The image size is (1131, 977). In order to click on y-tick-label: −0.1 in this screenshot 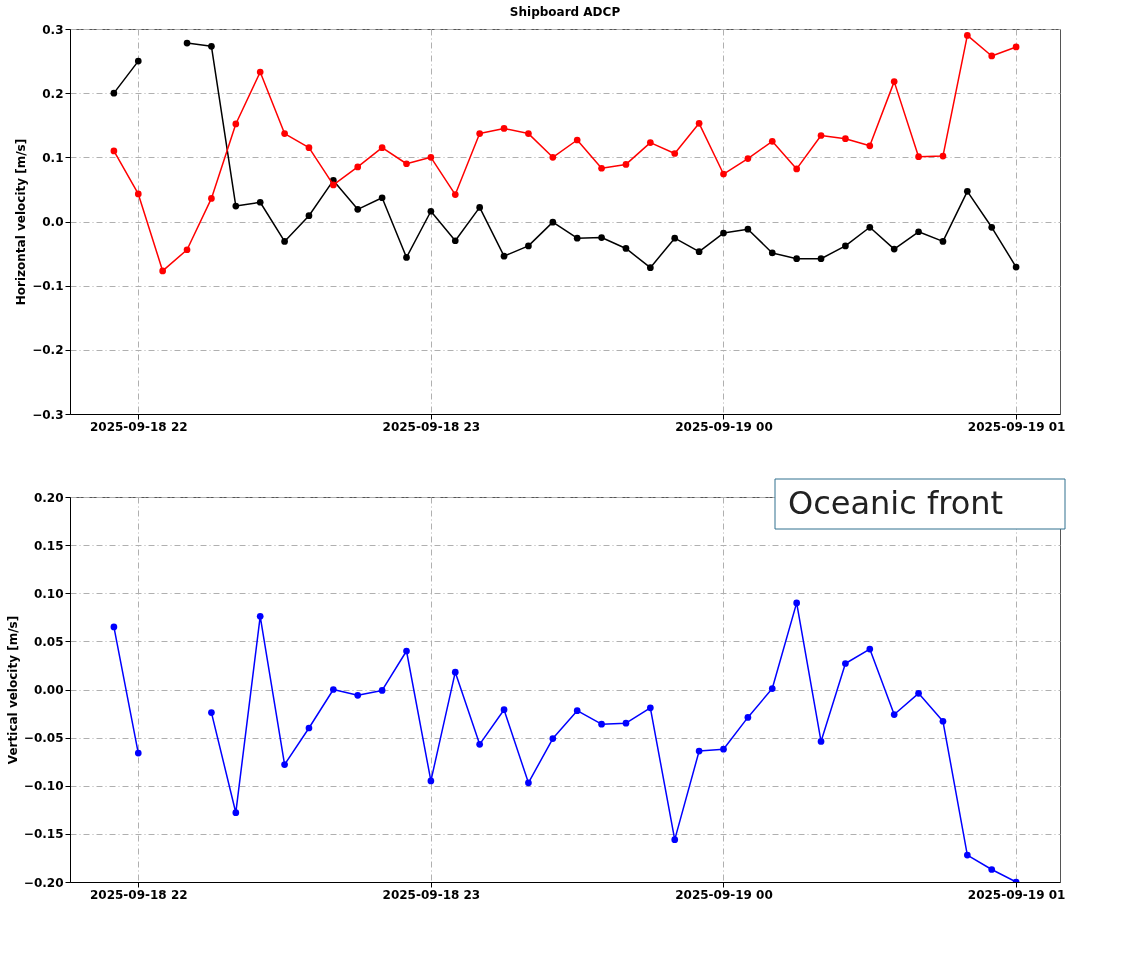, I will do `click(48, 286)`.